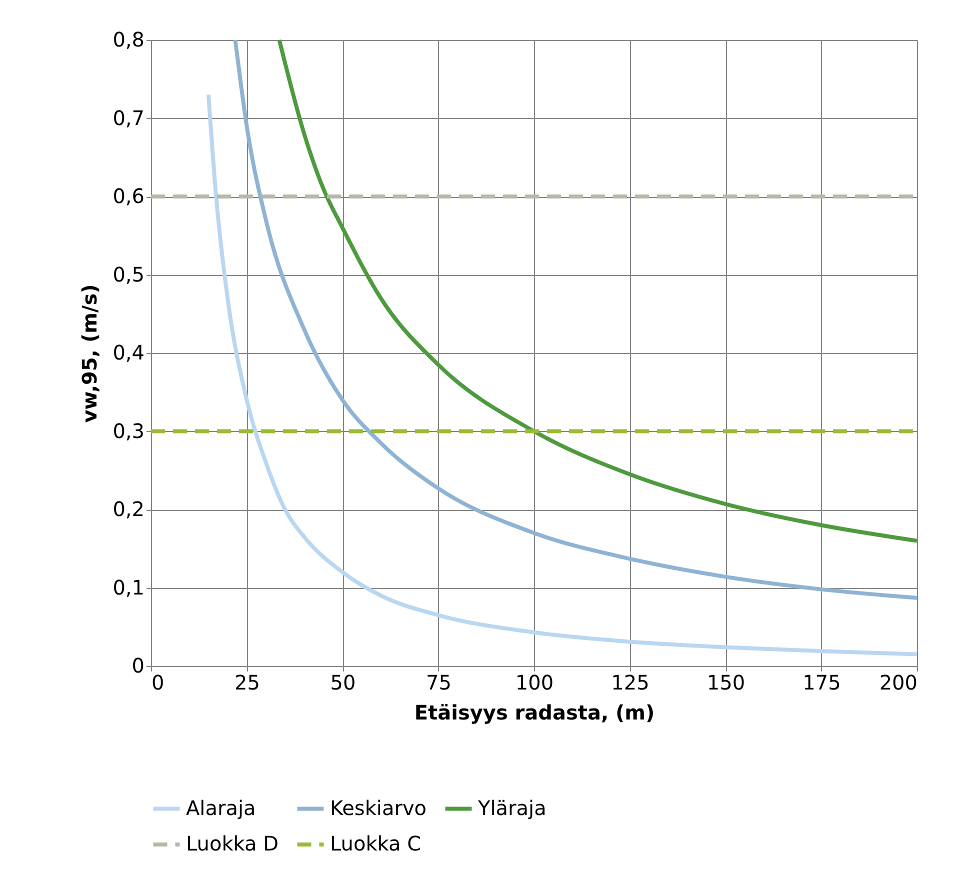 Image resolution: width=959 pixels, height=890 pixels. What do you see at coordinates (511, 808) in the screenshot?
I see `legend-label: Yläraja` at bounding box center [511, 808].